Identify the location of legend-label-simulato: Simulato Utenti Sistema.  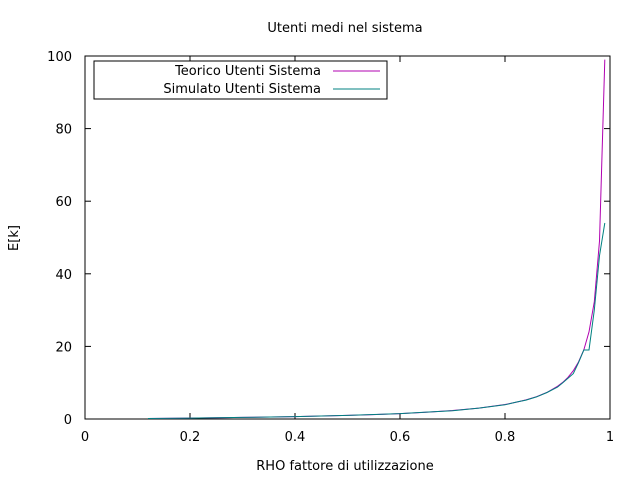
(242, 89).